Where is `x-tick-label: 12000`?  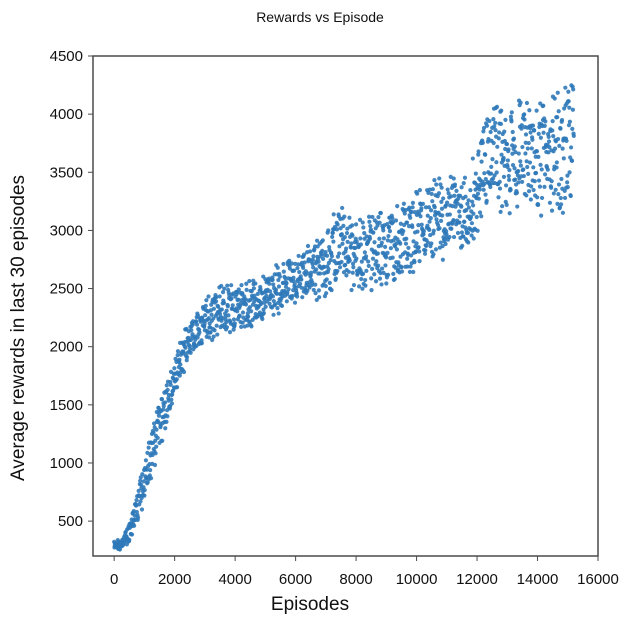
x-tick-label: 12000 is located at coordinates (477, 579).